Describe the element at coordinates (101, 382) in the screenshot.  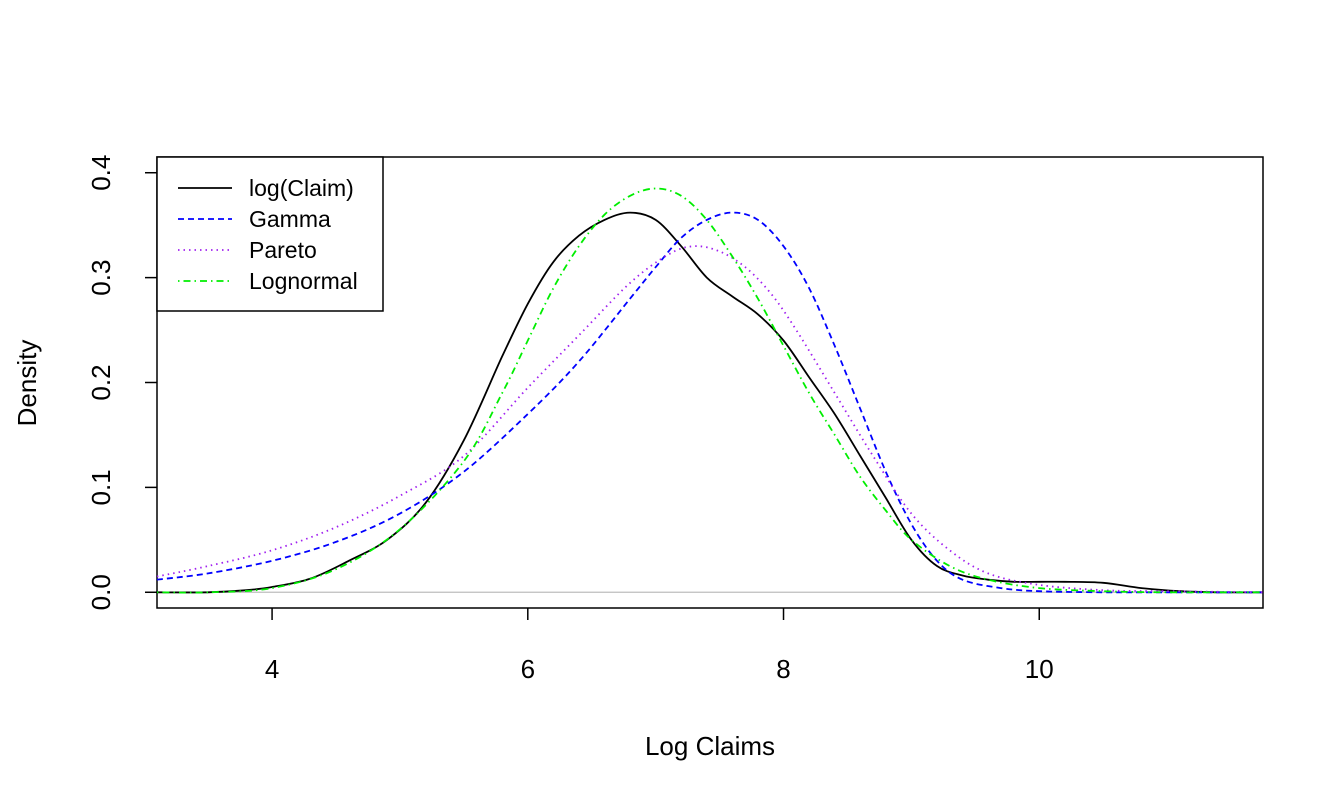
I see `y-tick-label: 0.2` at that location.